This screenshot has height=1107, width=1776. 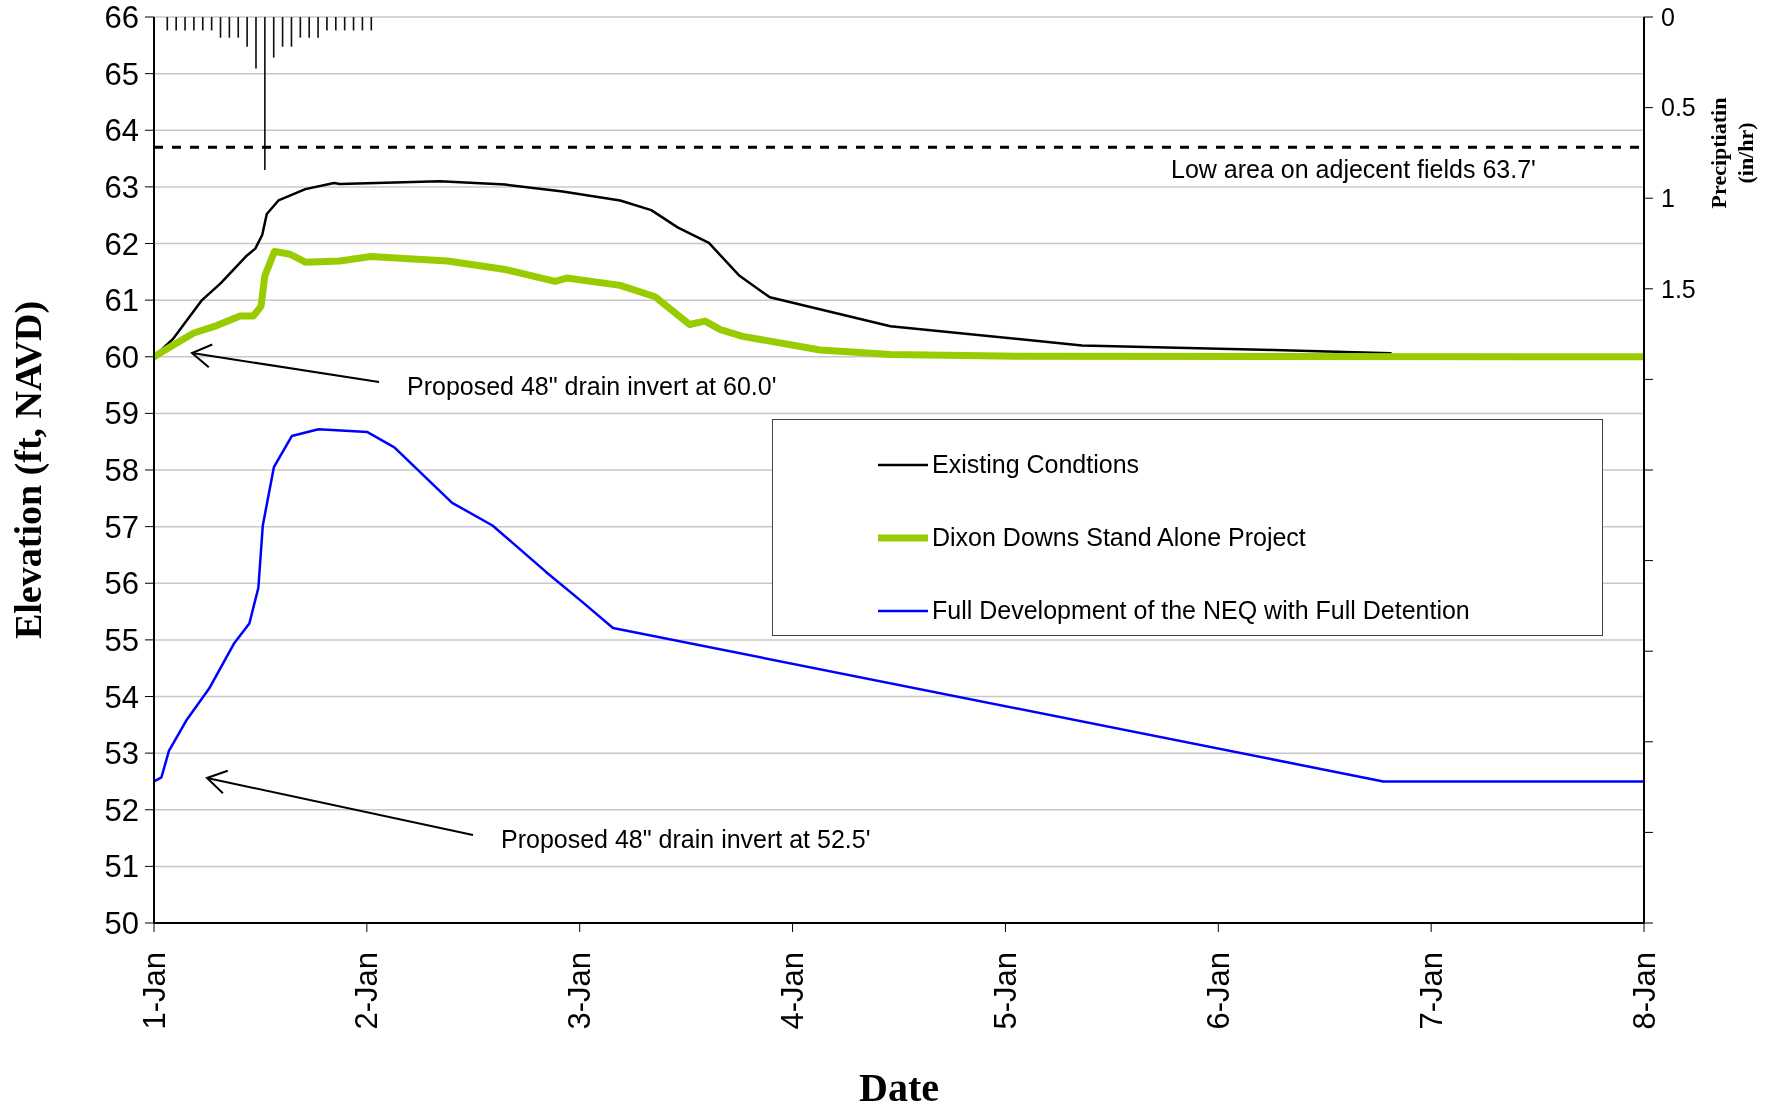 What do you see at coordinates (592, 386) in the screenshot?
I see `annotation: Proposed 48" drain invert at 60.0'` at bounding box center [592, 386].